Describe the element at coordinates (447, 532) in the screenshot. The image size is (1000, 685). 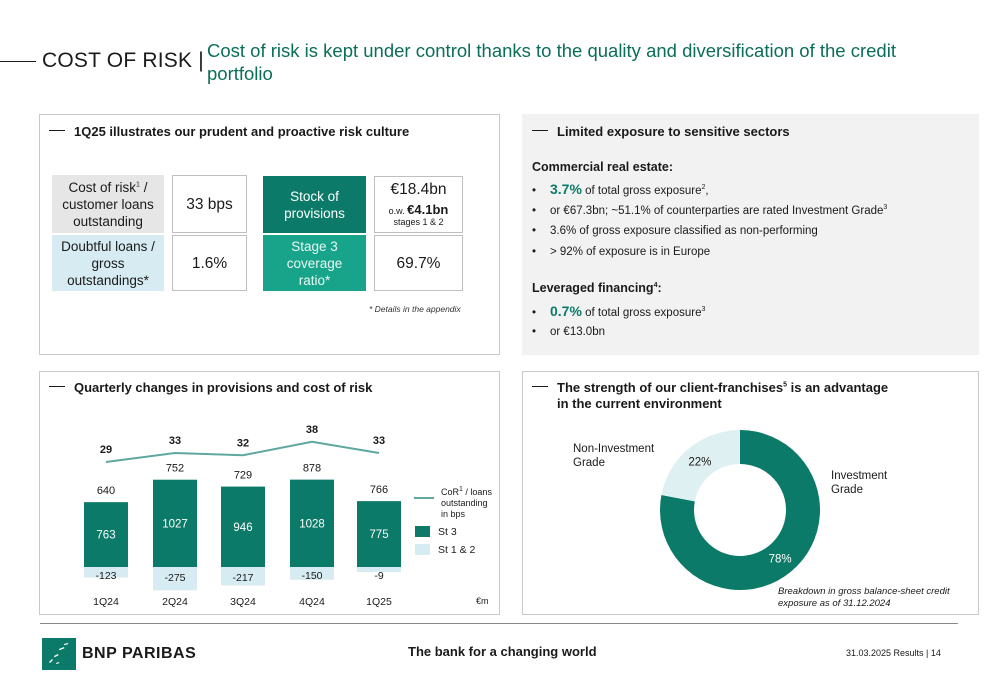
I see `legend-st3-label: St 3` at that location.